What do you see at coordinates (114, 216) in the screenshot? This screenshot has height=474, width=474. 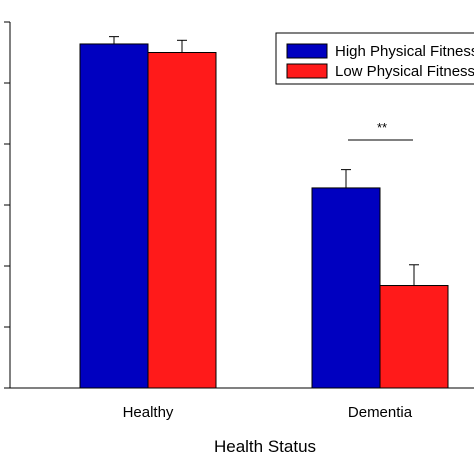 I see `bar-healthy-high` at bounding box center [114, 216].